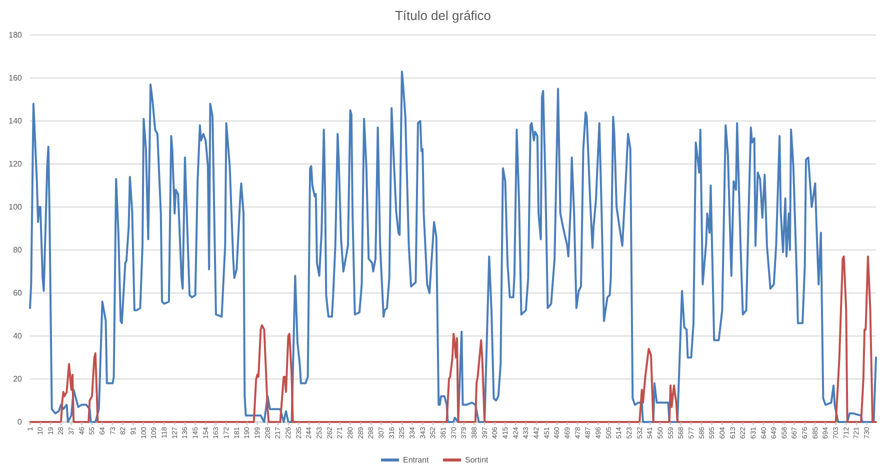 The height and width of the screenshot is (466, 886). I want to click on y-tick-label: 160, so click(15, 78).